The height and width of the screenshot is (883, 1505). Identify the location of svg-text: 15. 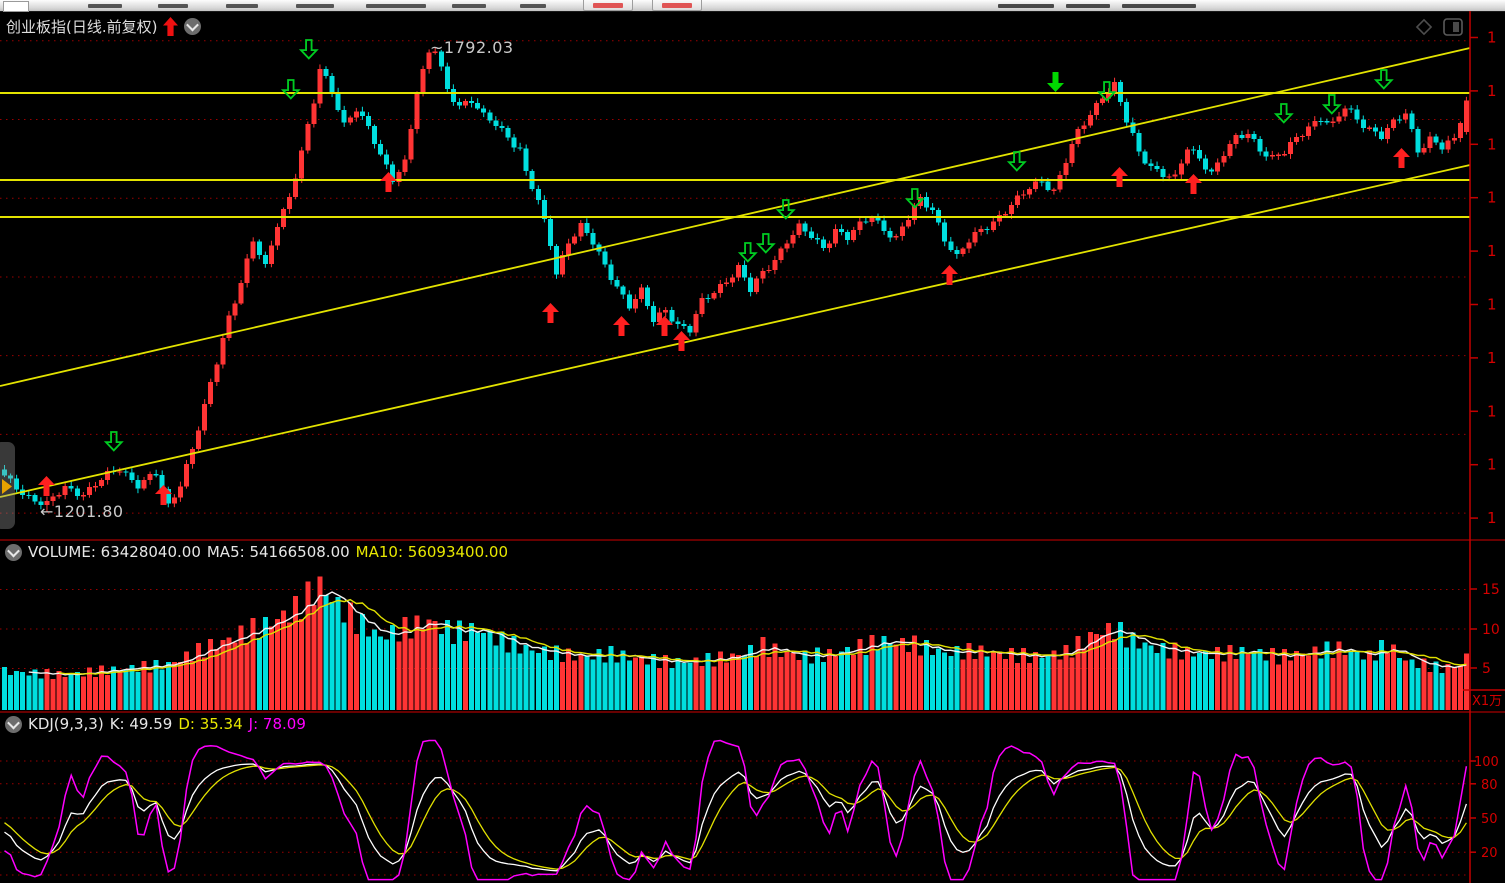
(1491, 590).